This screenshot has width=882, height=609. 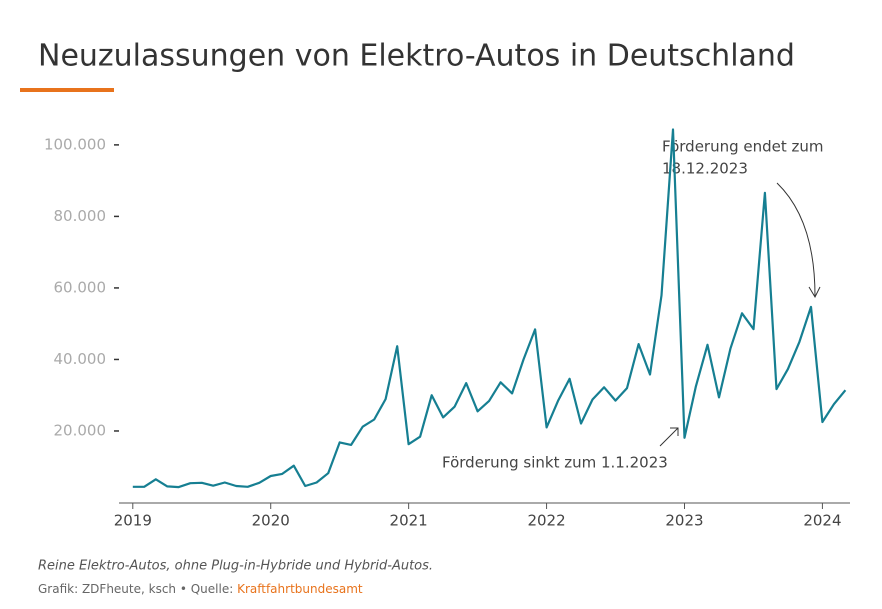 I want to click on annotation: Förderung sinkt zum 1.1.2023, so click(x=555, y=463).